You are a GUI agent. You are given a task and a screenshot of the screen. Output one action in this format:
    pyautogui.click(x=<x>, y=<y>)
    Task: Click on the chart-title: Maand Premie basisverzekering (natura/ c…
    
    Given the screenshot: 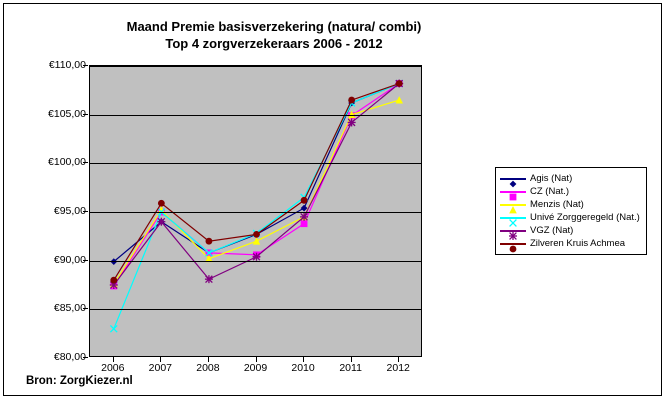 What is the action you would take?
    pyautogui.click(x=274, y=35)
    